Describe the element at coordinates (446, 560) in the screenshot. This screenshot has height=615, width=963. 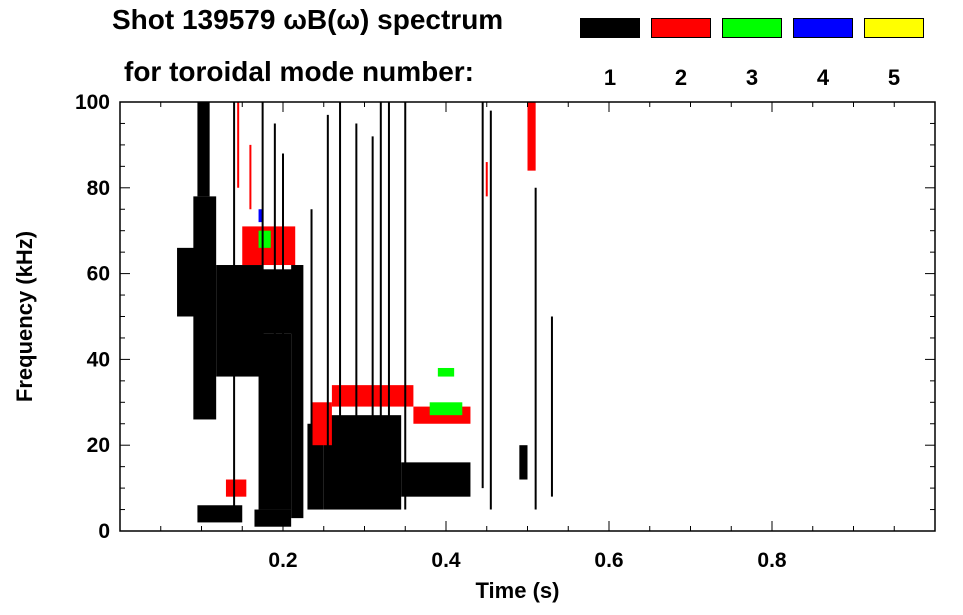
I see `x-tick-label: 0.4` at that location.